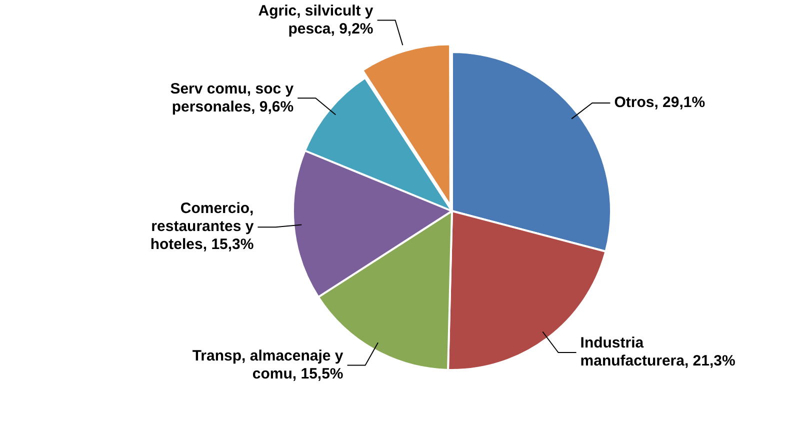  I want to click on slice-label: Transp, almacenaje y comu, 15,5%, so click(268, 364).